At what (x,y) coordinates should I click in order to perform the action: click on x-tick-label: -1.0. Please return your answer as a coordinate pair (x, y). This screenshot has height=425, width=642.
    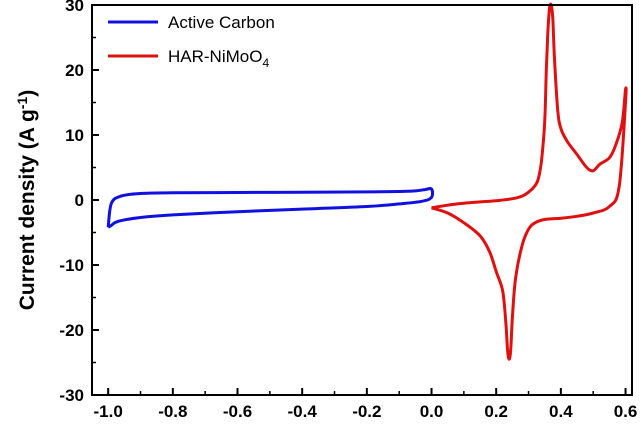
    Looking at the image, I should click on (108, 411).